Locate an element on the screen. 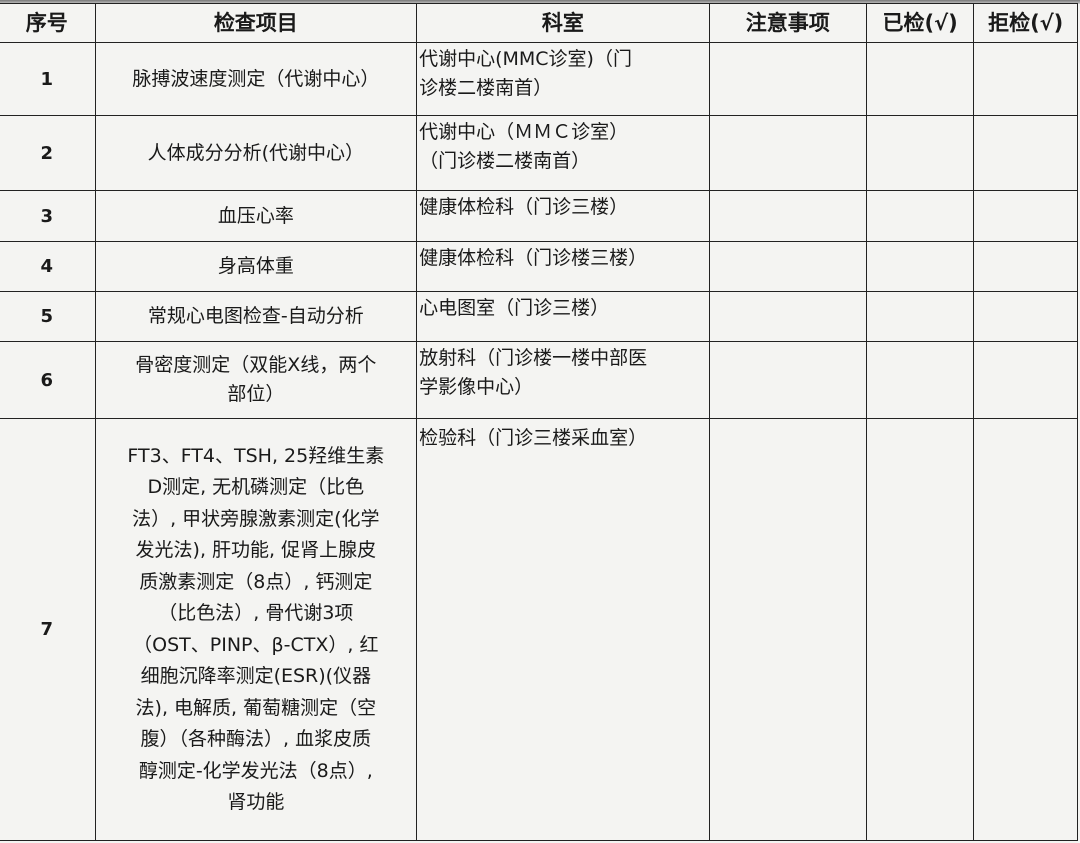 The height and width of the screenshot is (843, 1080). scan-edge is located at coordinates (540, 2).